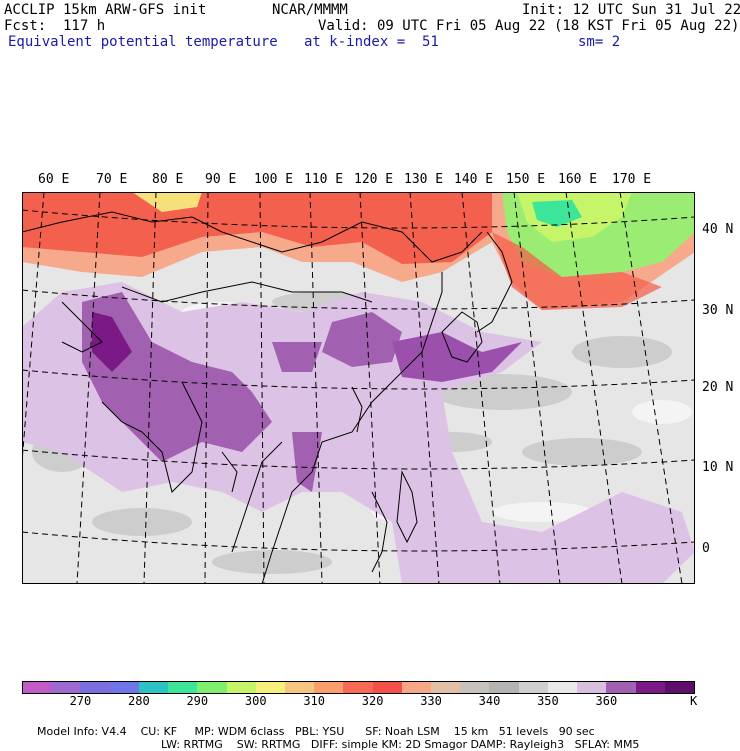 This screenshot has width=740, height=751. Describe the element at coordinates (54, 179) in the screenshot. I see `lon-label: 60 E` at that location.